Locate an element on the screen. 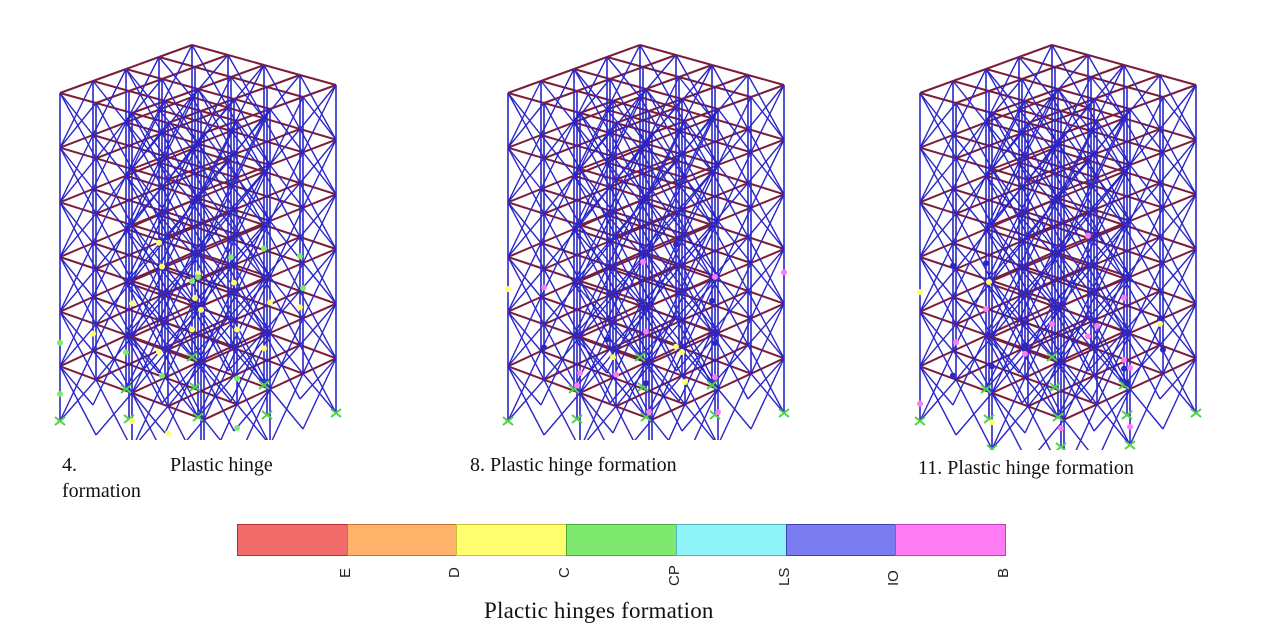  caption-figure-11: 11. Plastic hinge formation is located at coordinates (1026, 468).